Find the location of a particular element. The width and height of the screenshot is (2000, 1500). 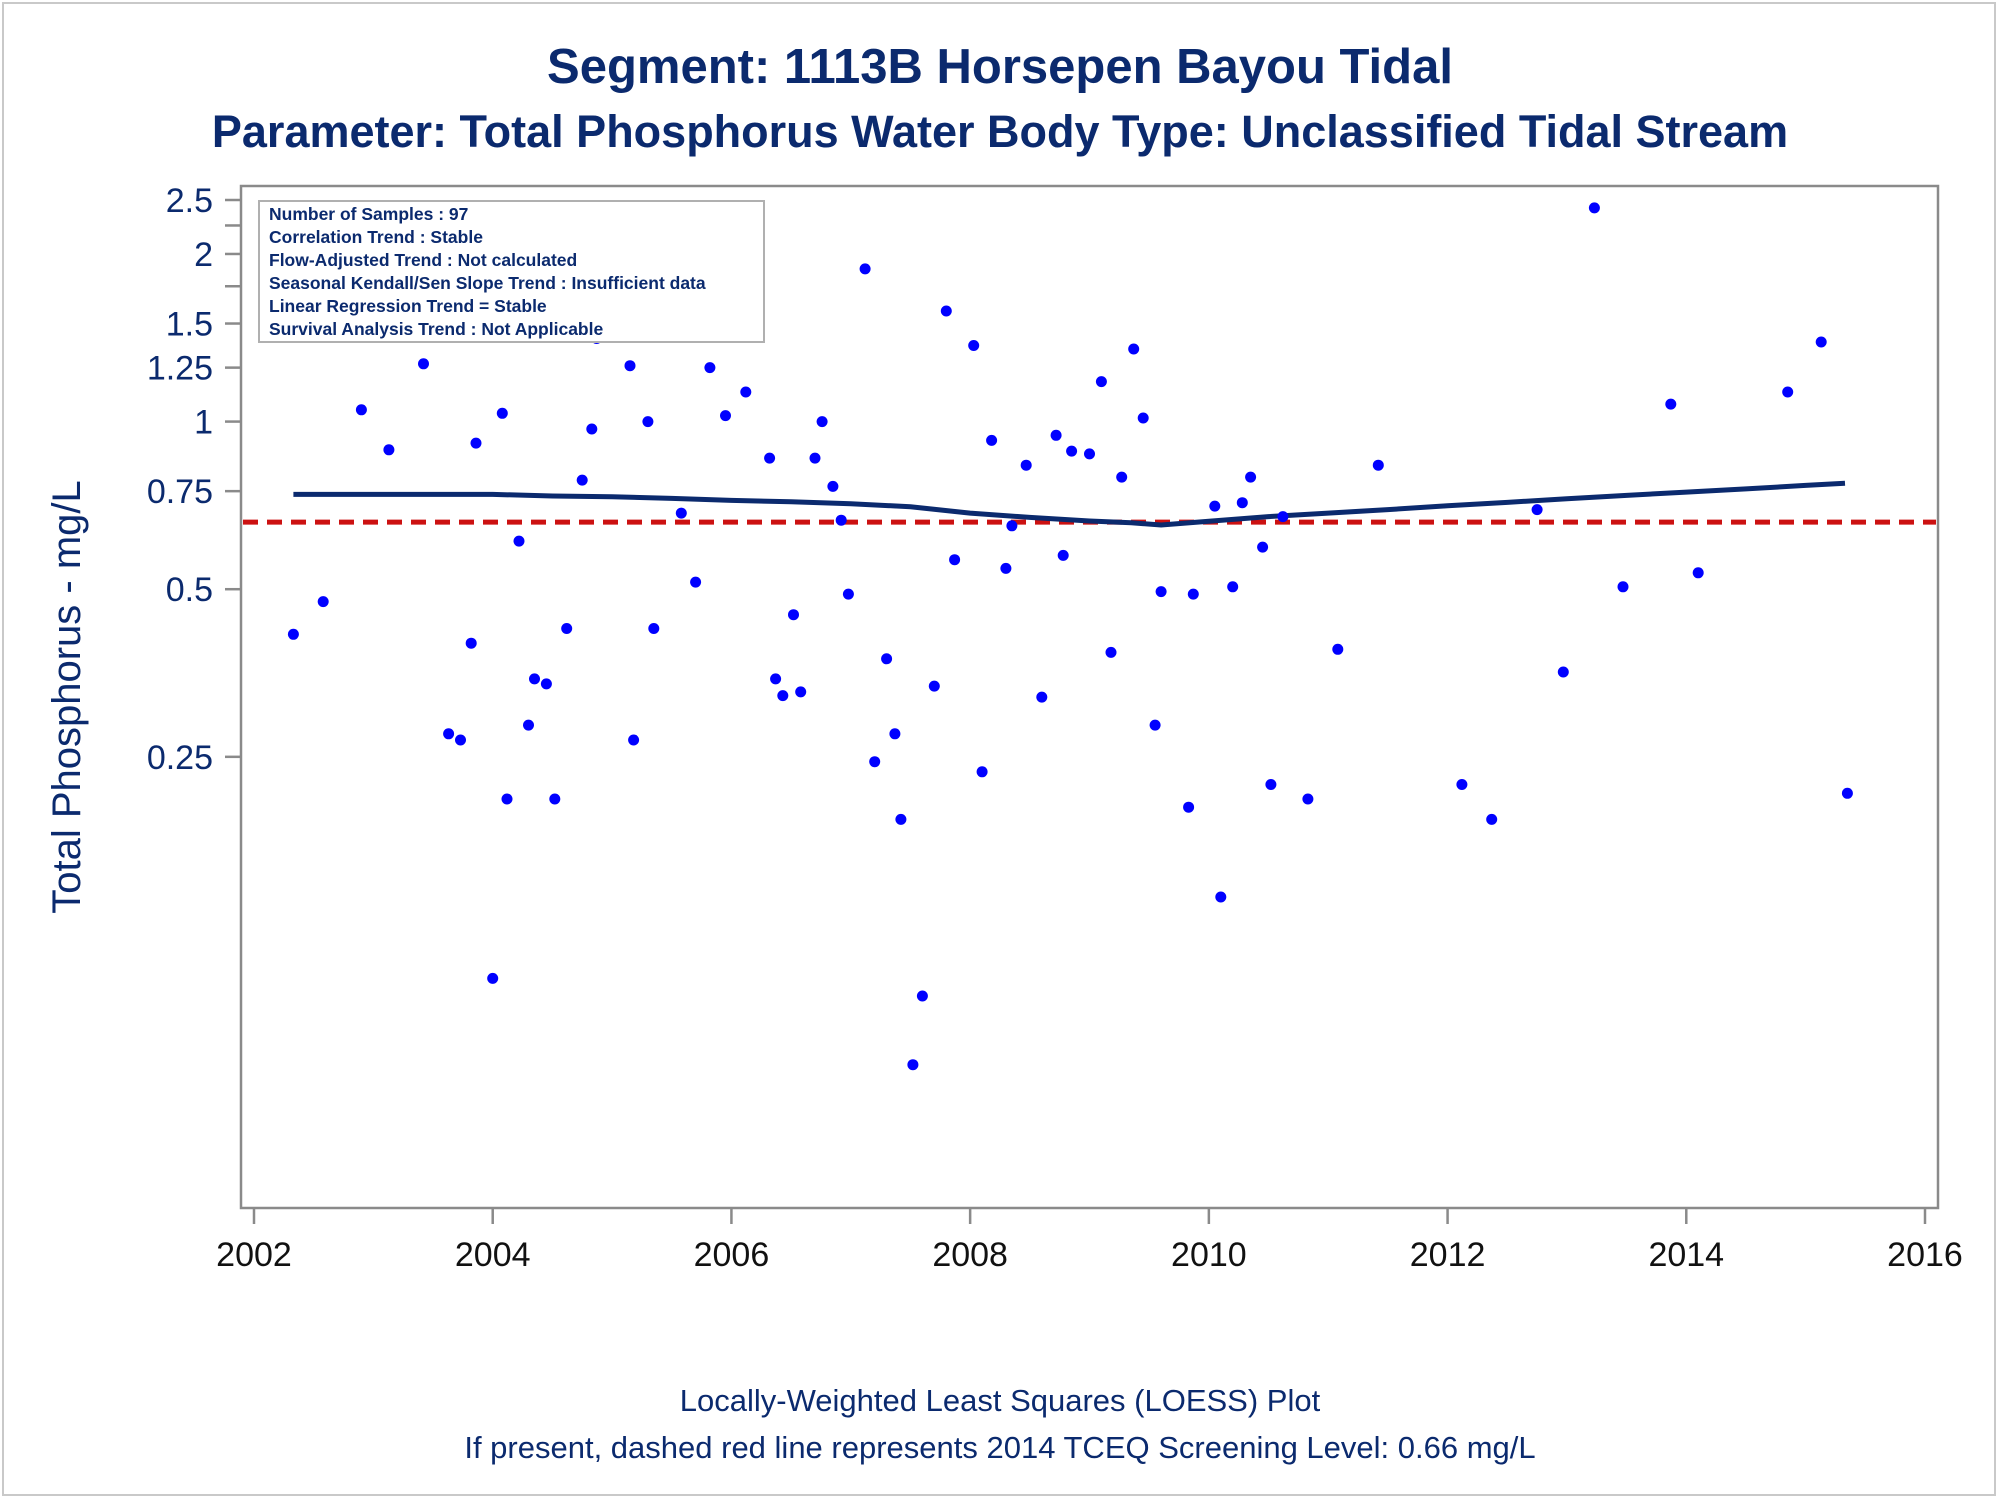

x-axis: 2002 2004 2006 2008 2010 2012 2014 2016 is located at coordinates (1089, 1241).